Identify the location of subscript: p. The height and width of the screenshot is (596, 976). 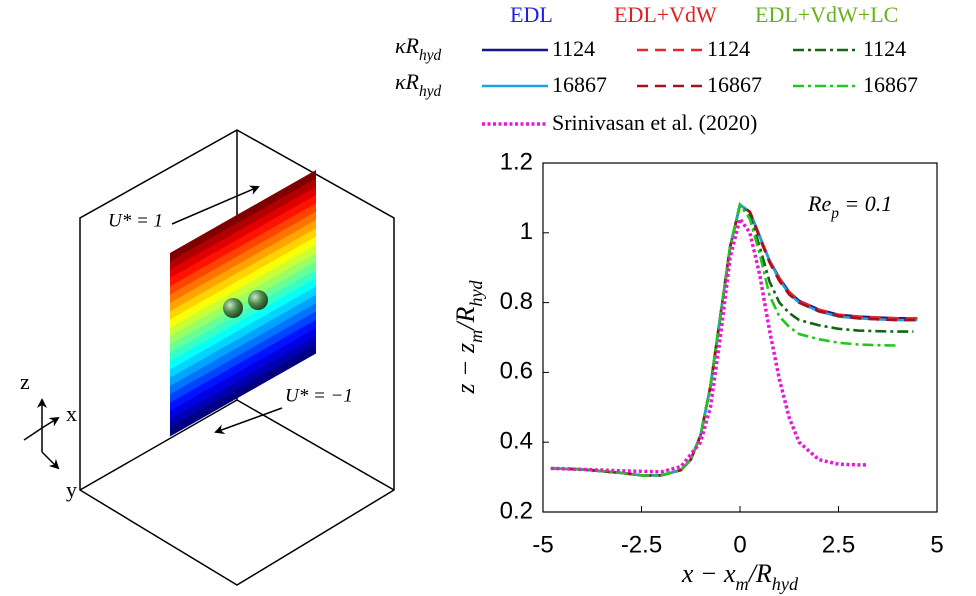
(834, 213).